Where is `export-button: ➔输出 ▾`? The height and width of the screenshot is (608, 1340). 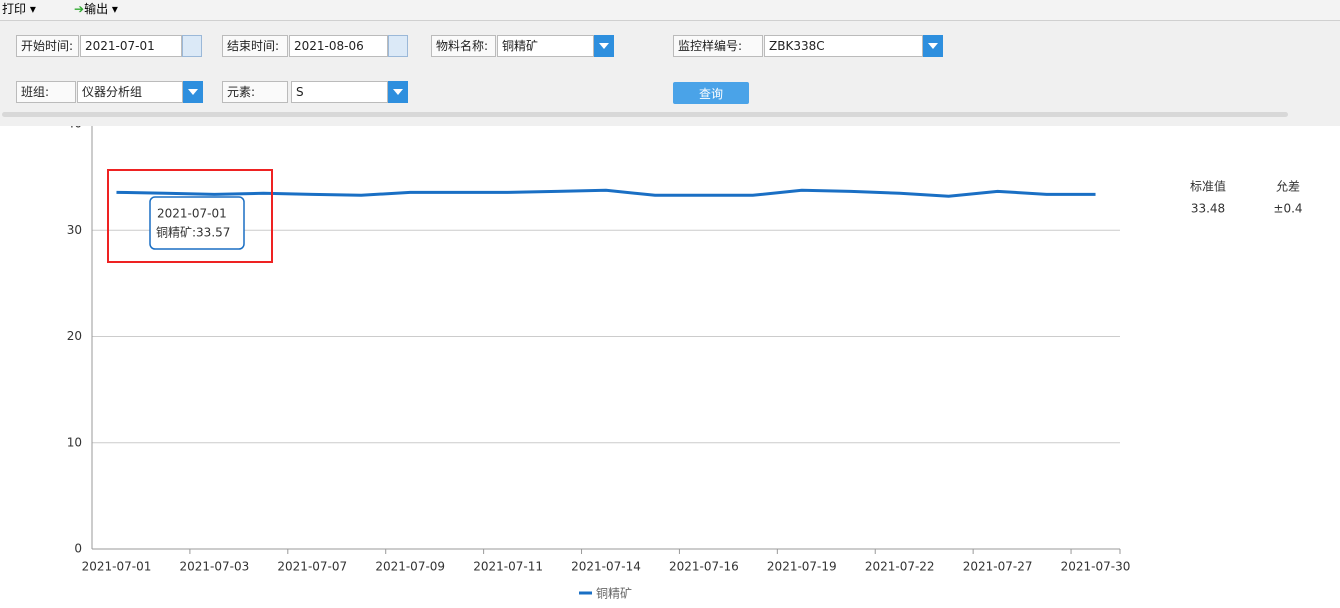 export-button: ➔输出 ▾ is located at coordinates (96, 9).